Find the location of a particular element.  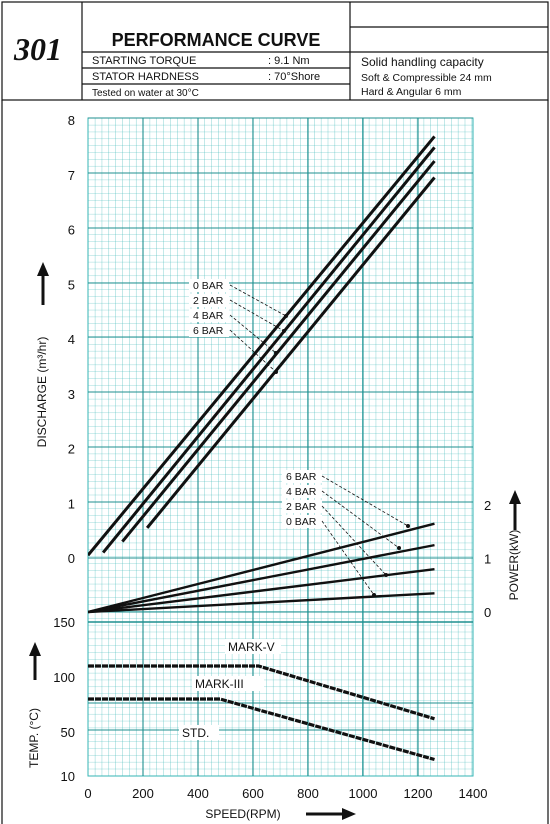

discharge-tick-label: 2 is located at coordinates (71, 449).